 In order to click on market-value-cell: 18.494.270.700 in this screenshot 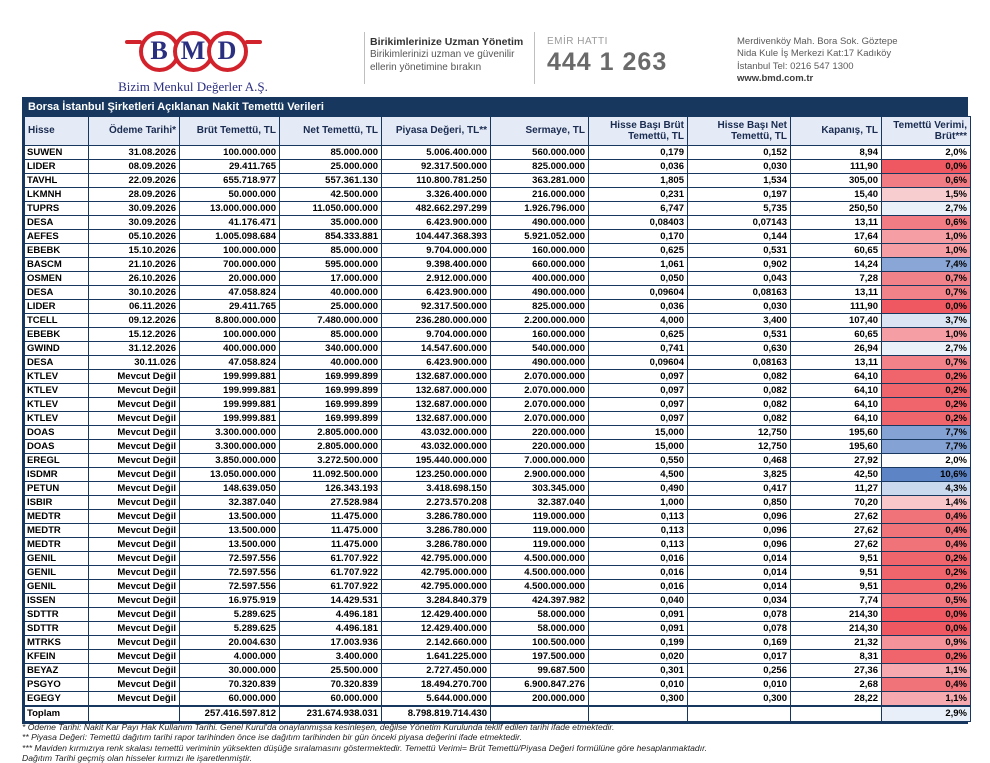, I will do `click(436, 685)`.